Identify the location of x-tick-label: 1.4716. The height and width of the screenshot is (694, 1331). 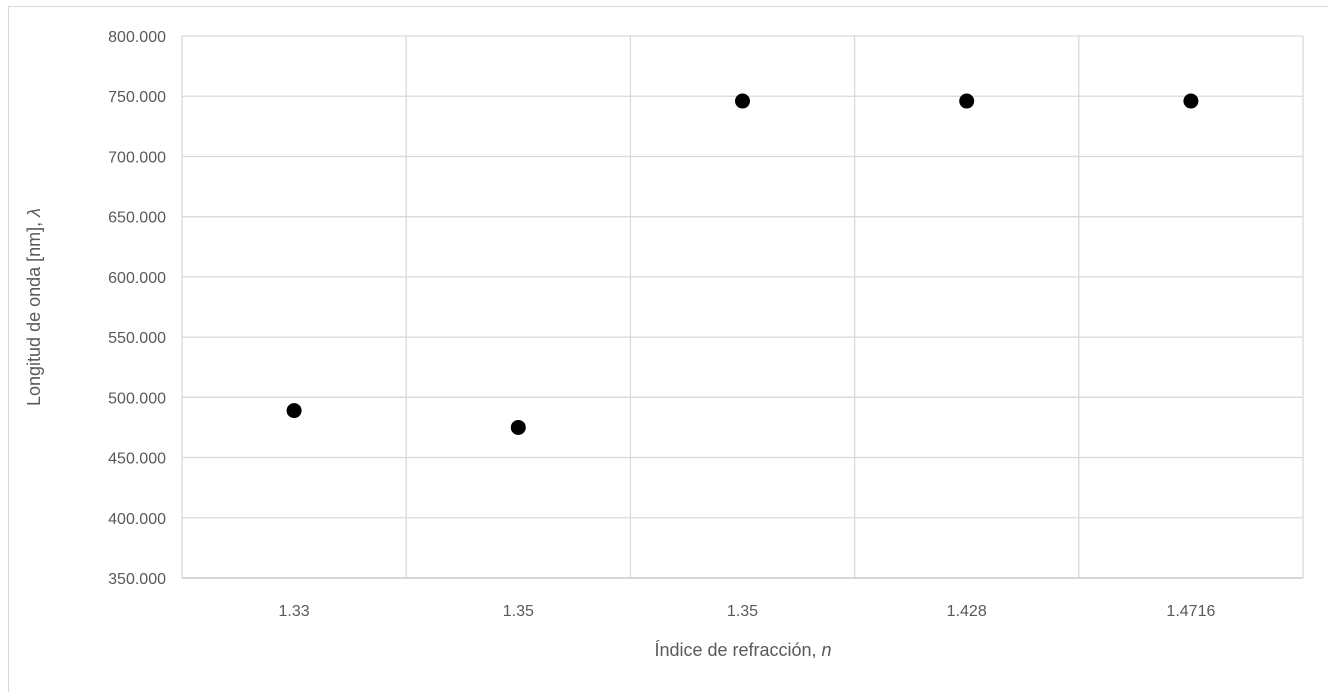
(1190, 611).